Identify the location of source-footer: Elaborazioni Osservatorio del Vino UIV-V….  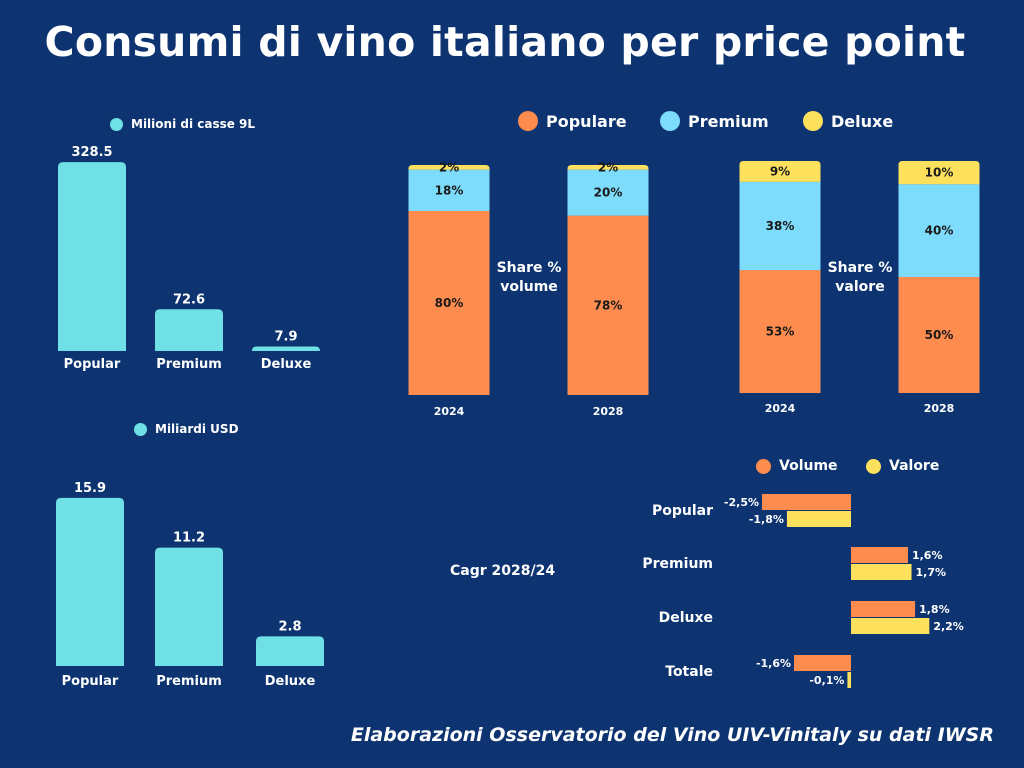
(672, 735).